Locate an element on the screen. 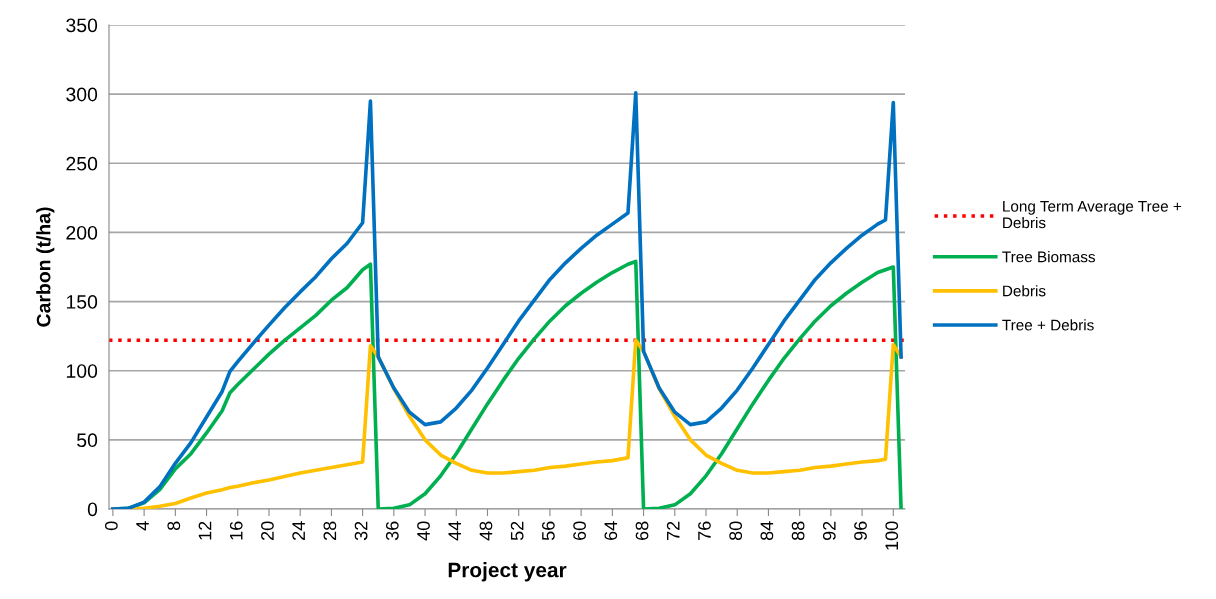  y-tick-label: 200 is located at coordinates (82, 232).